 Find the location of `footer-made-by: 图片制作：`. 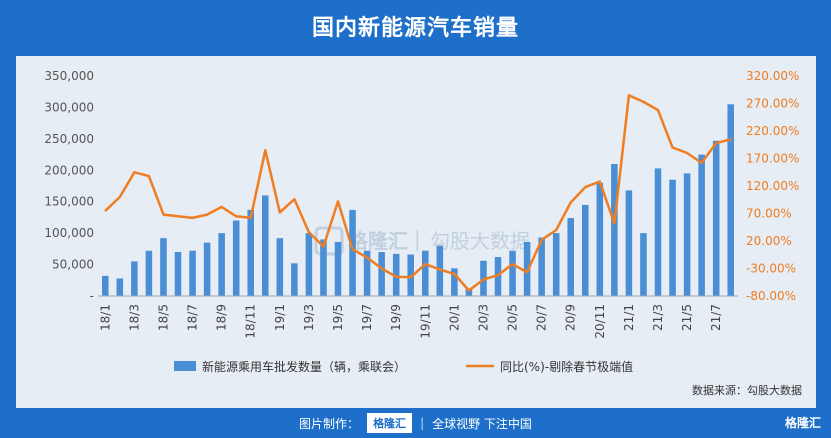

footer-made-by: 图片制作： is located at coordinates (329, 423).